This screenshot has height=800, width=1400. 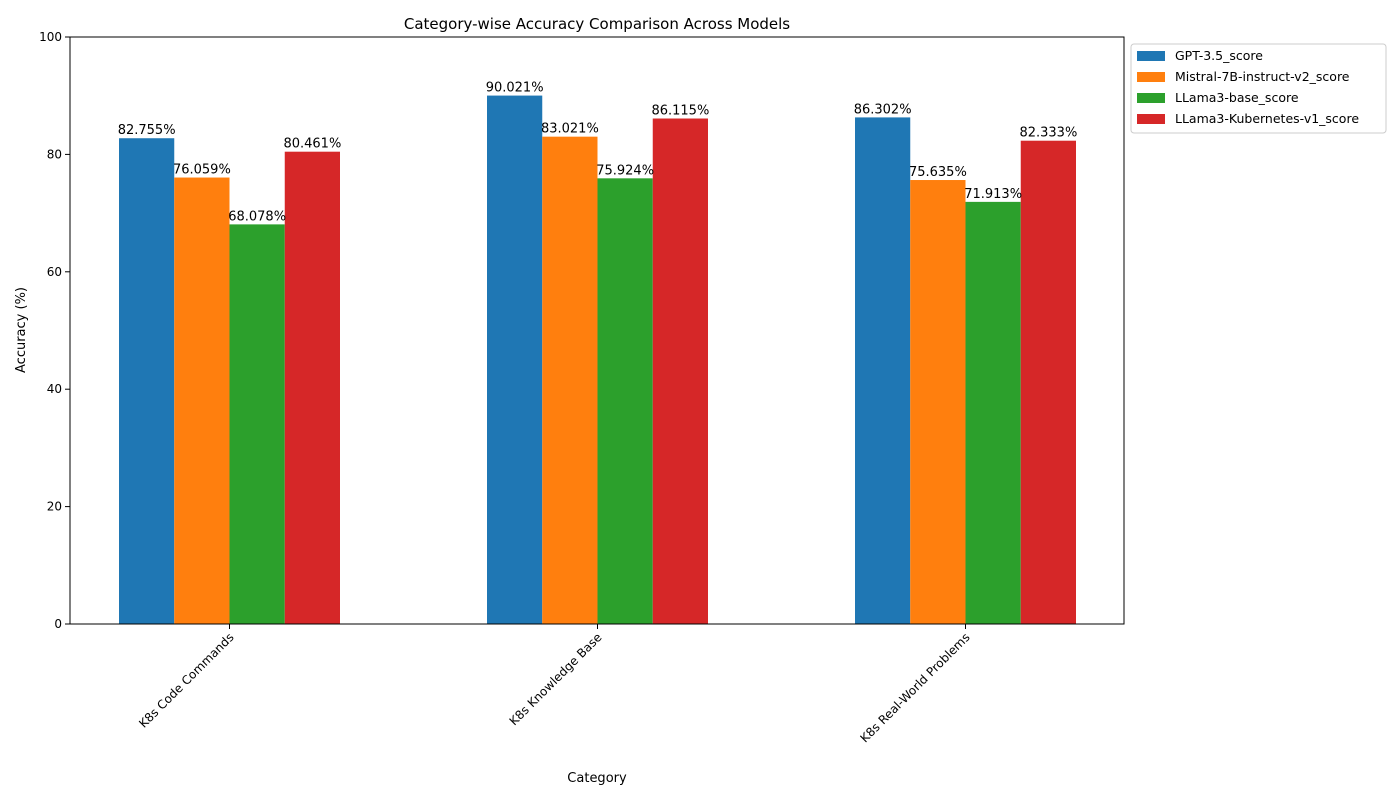 What do you see at coordinates (54, 272) in the screenshot?
I see `y-tick-label: 60` at bounding box center [54, 272].